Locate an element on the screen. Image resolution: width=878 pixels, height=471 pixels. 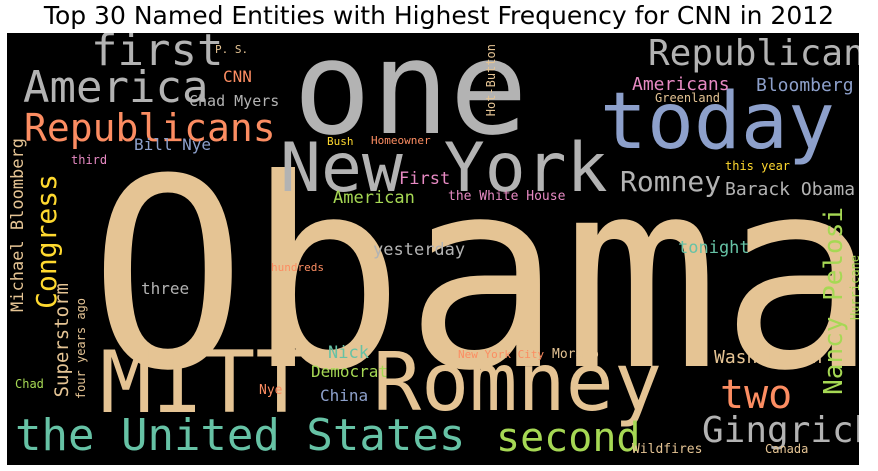
word-republican: Republican is located at coordinates (753, 53).